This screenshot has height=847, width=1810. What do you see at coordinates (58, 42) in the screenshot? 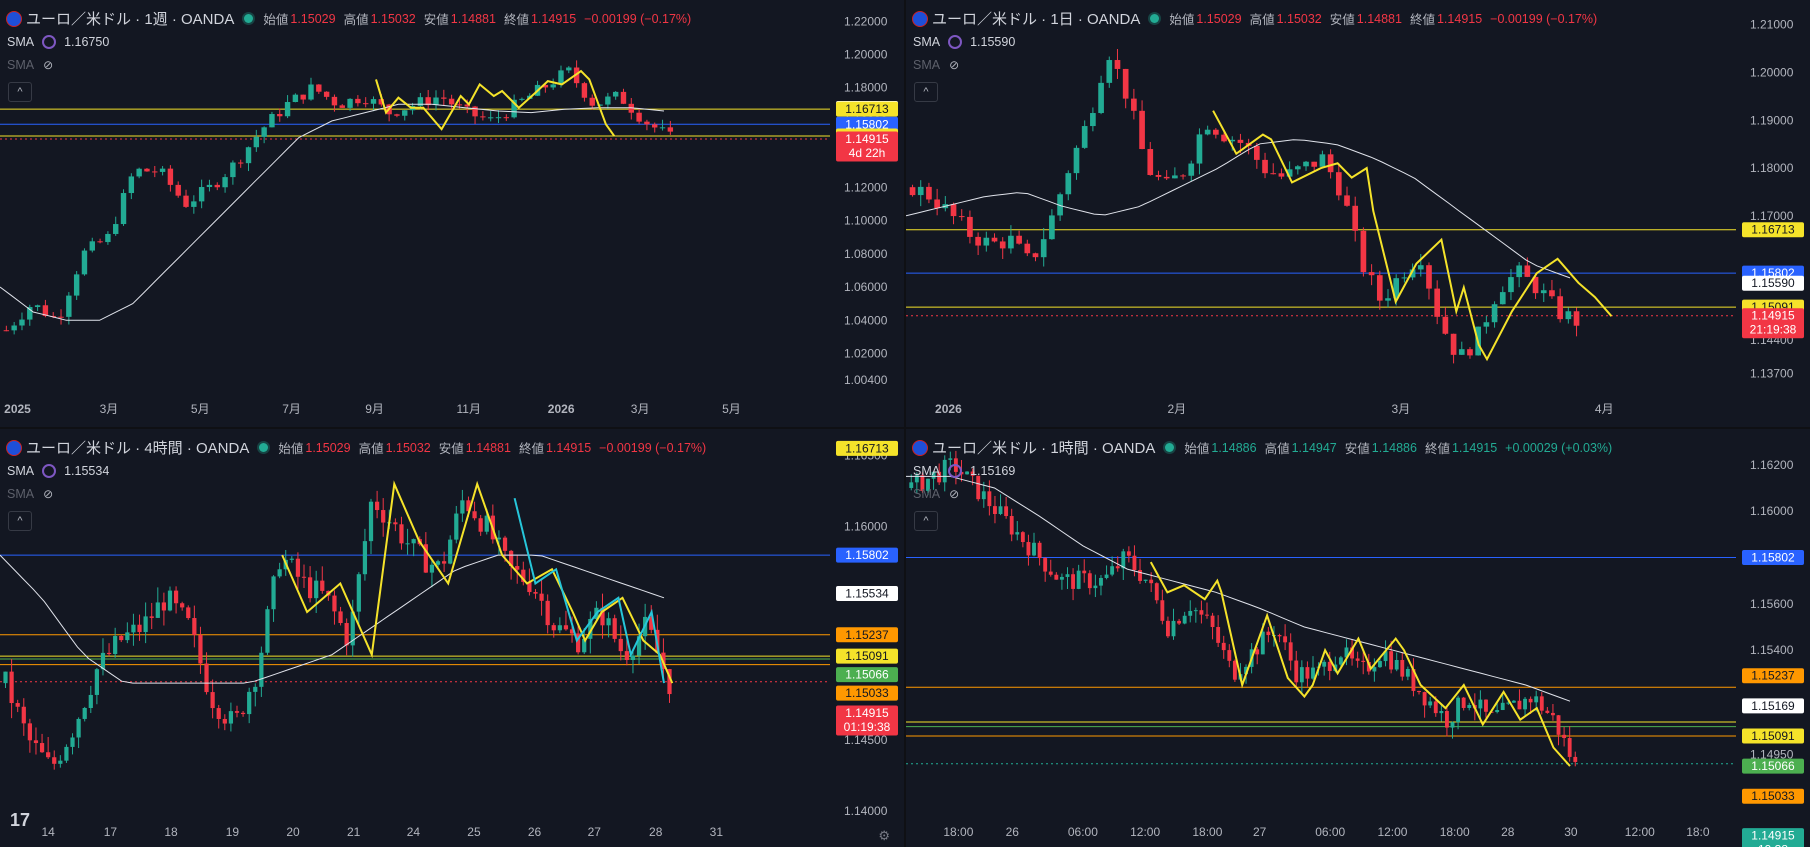
I see `sma-indicator-row: SMA 1.16750` at bounding box center [58, 42].